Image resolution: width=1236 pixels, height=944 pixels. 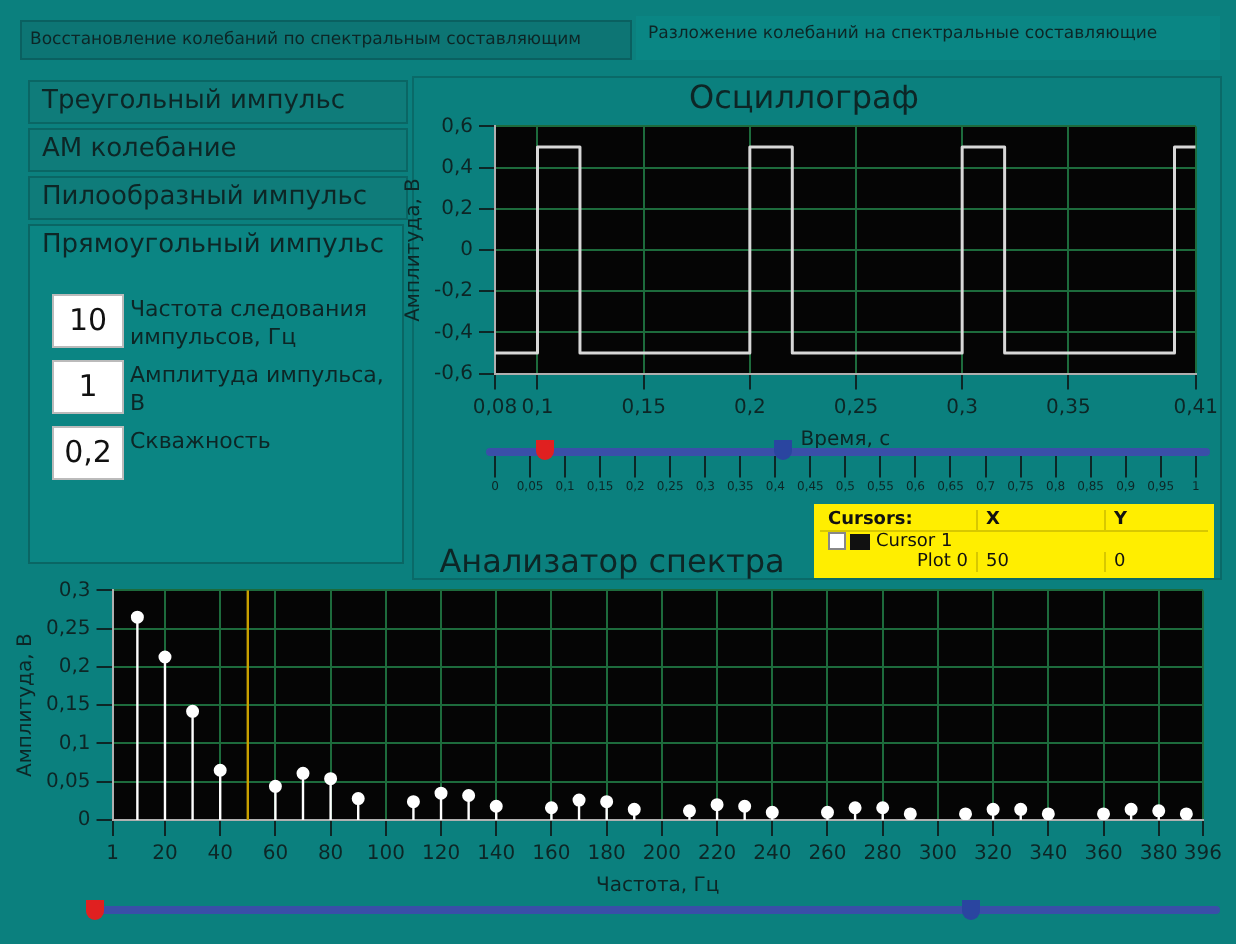 I want to click on text: Треугольный импульс, so click(x=218, y=102).